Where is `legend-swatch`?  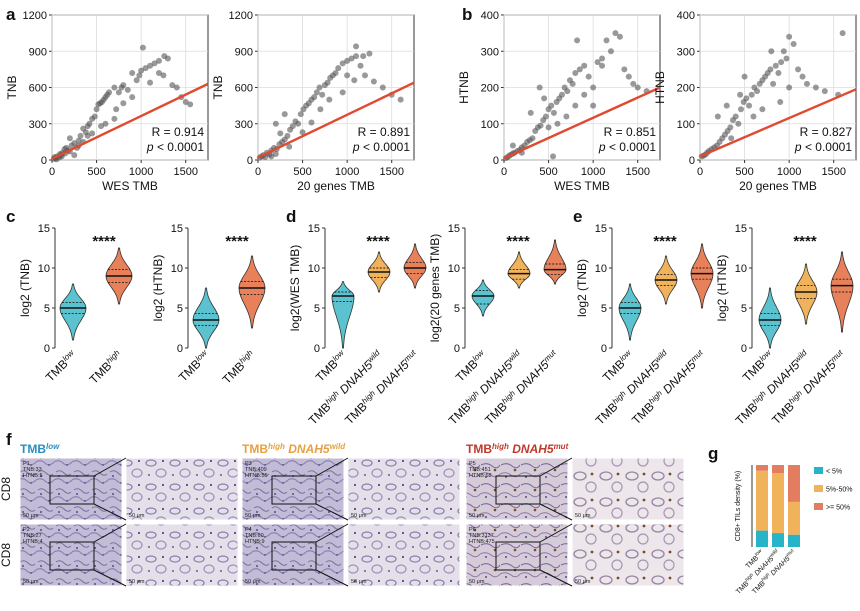
legend-swatch is located at coordinates (818, 506).